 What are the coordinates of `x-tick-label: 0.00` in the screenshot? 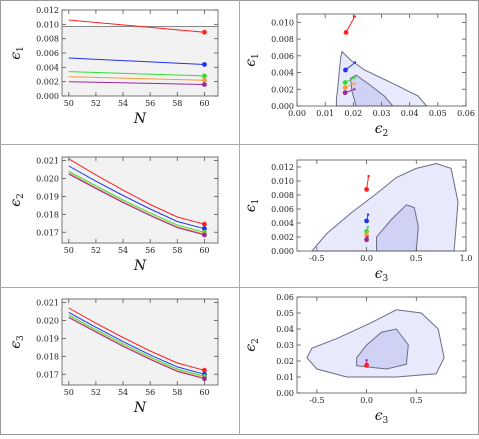 It's located at (297, 113).